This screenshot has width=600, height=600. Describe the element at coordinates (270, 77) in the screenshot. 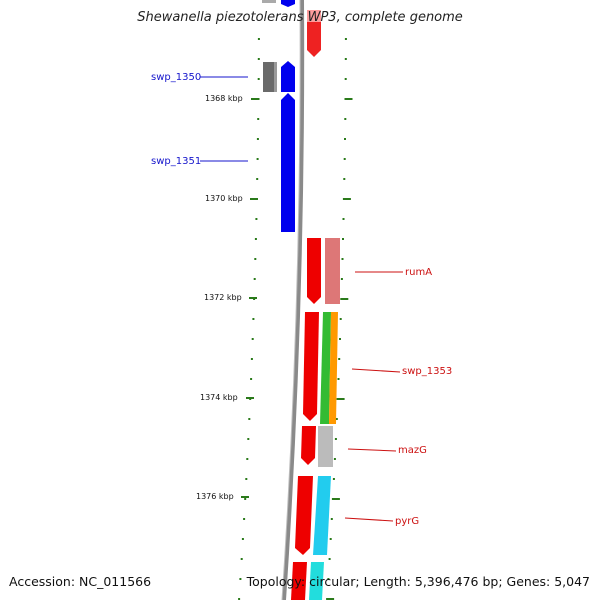

I see `gene-swp_1350-neighbor` at that location.